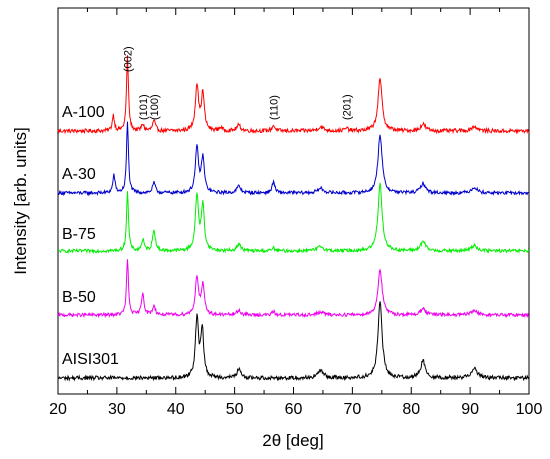 Image resolution: width=550 pixels, height=459 pixels. I want to click on peak-label: (110), so click(274, 107).